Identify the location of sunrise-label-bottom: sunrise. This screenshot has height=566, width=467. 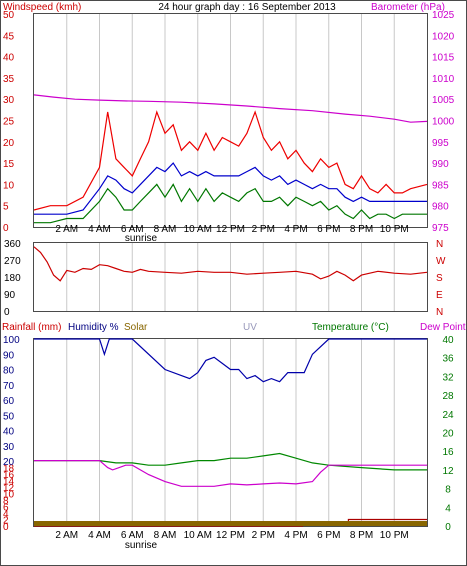
(141, 545).